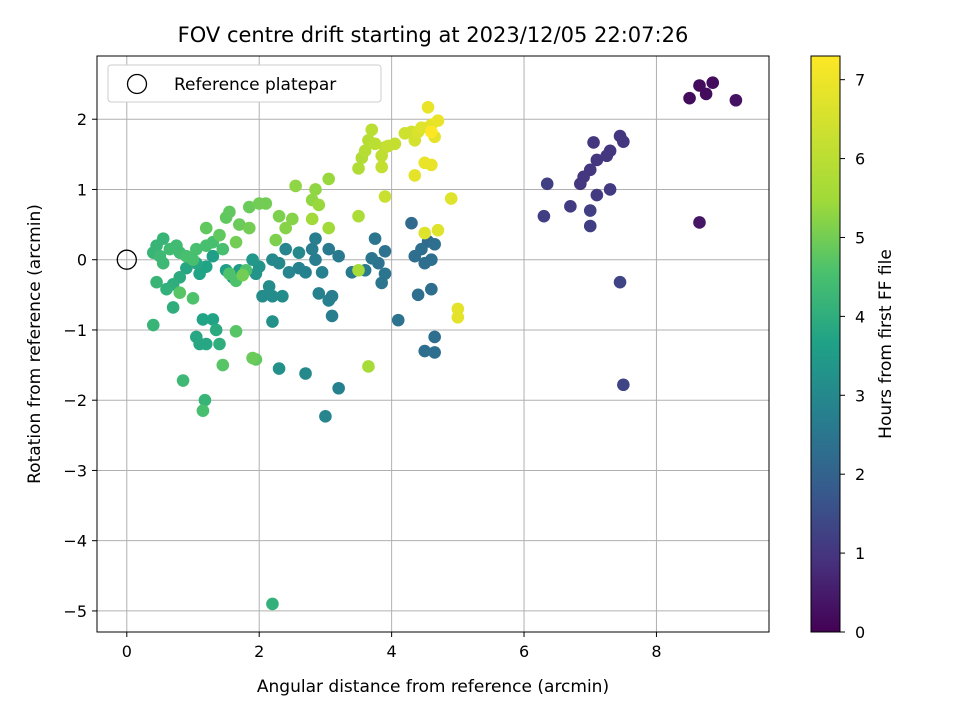  What do you see at coordinates (860, 80) in the screenshot?
I see `colorbar-tick-label: 7` at bounding box center [860, 80].